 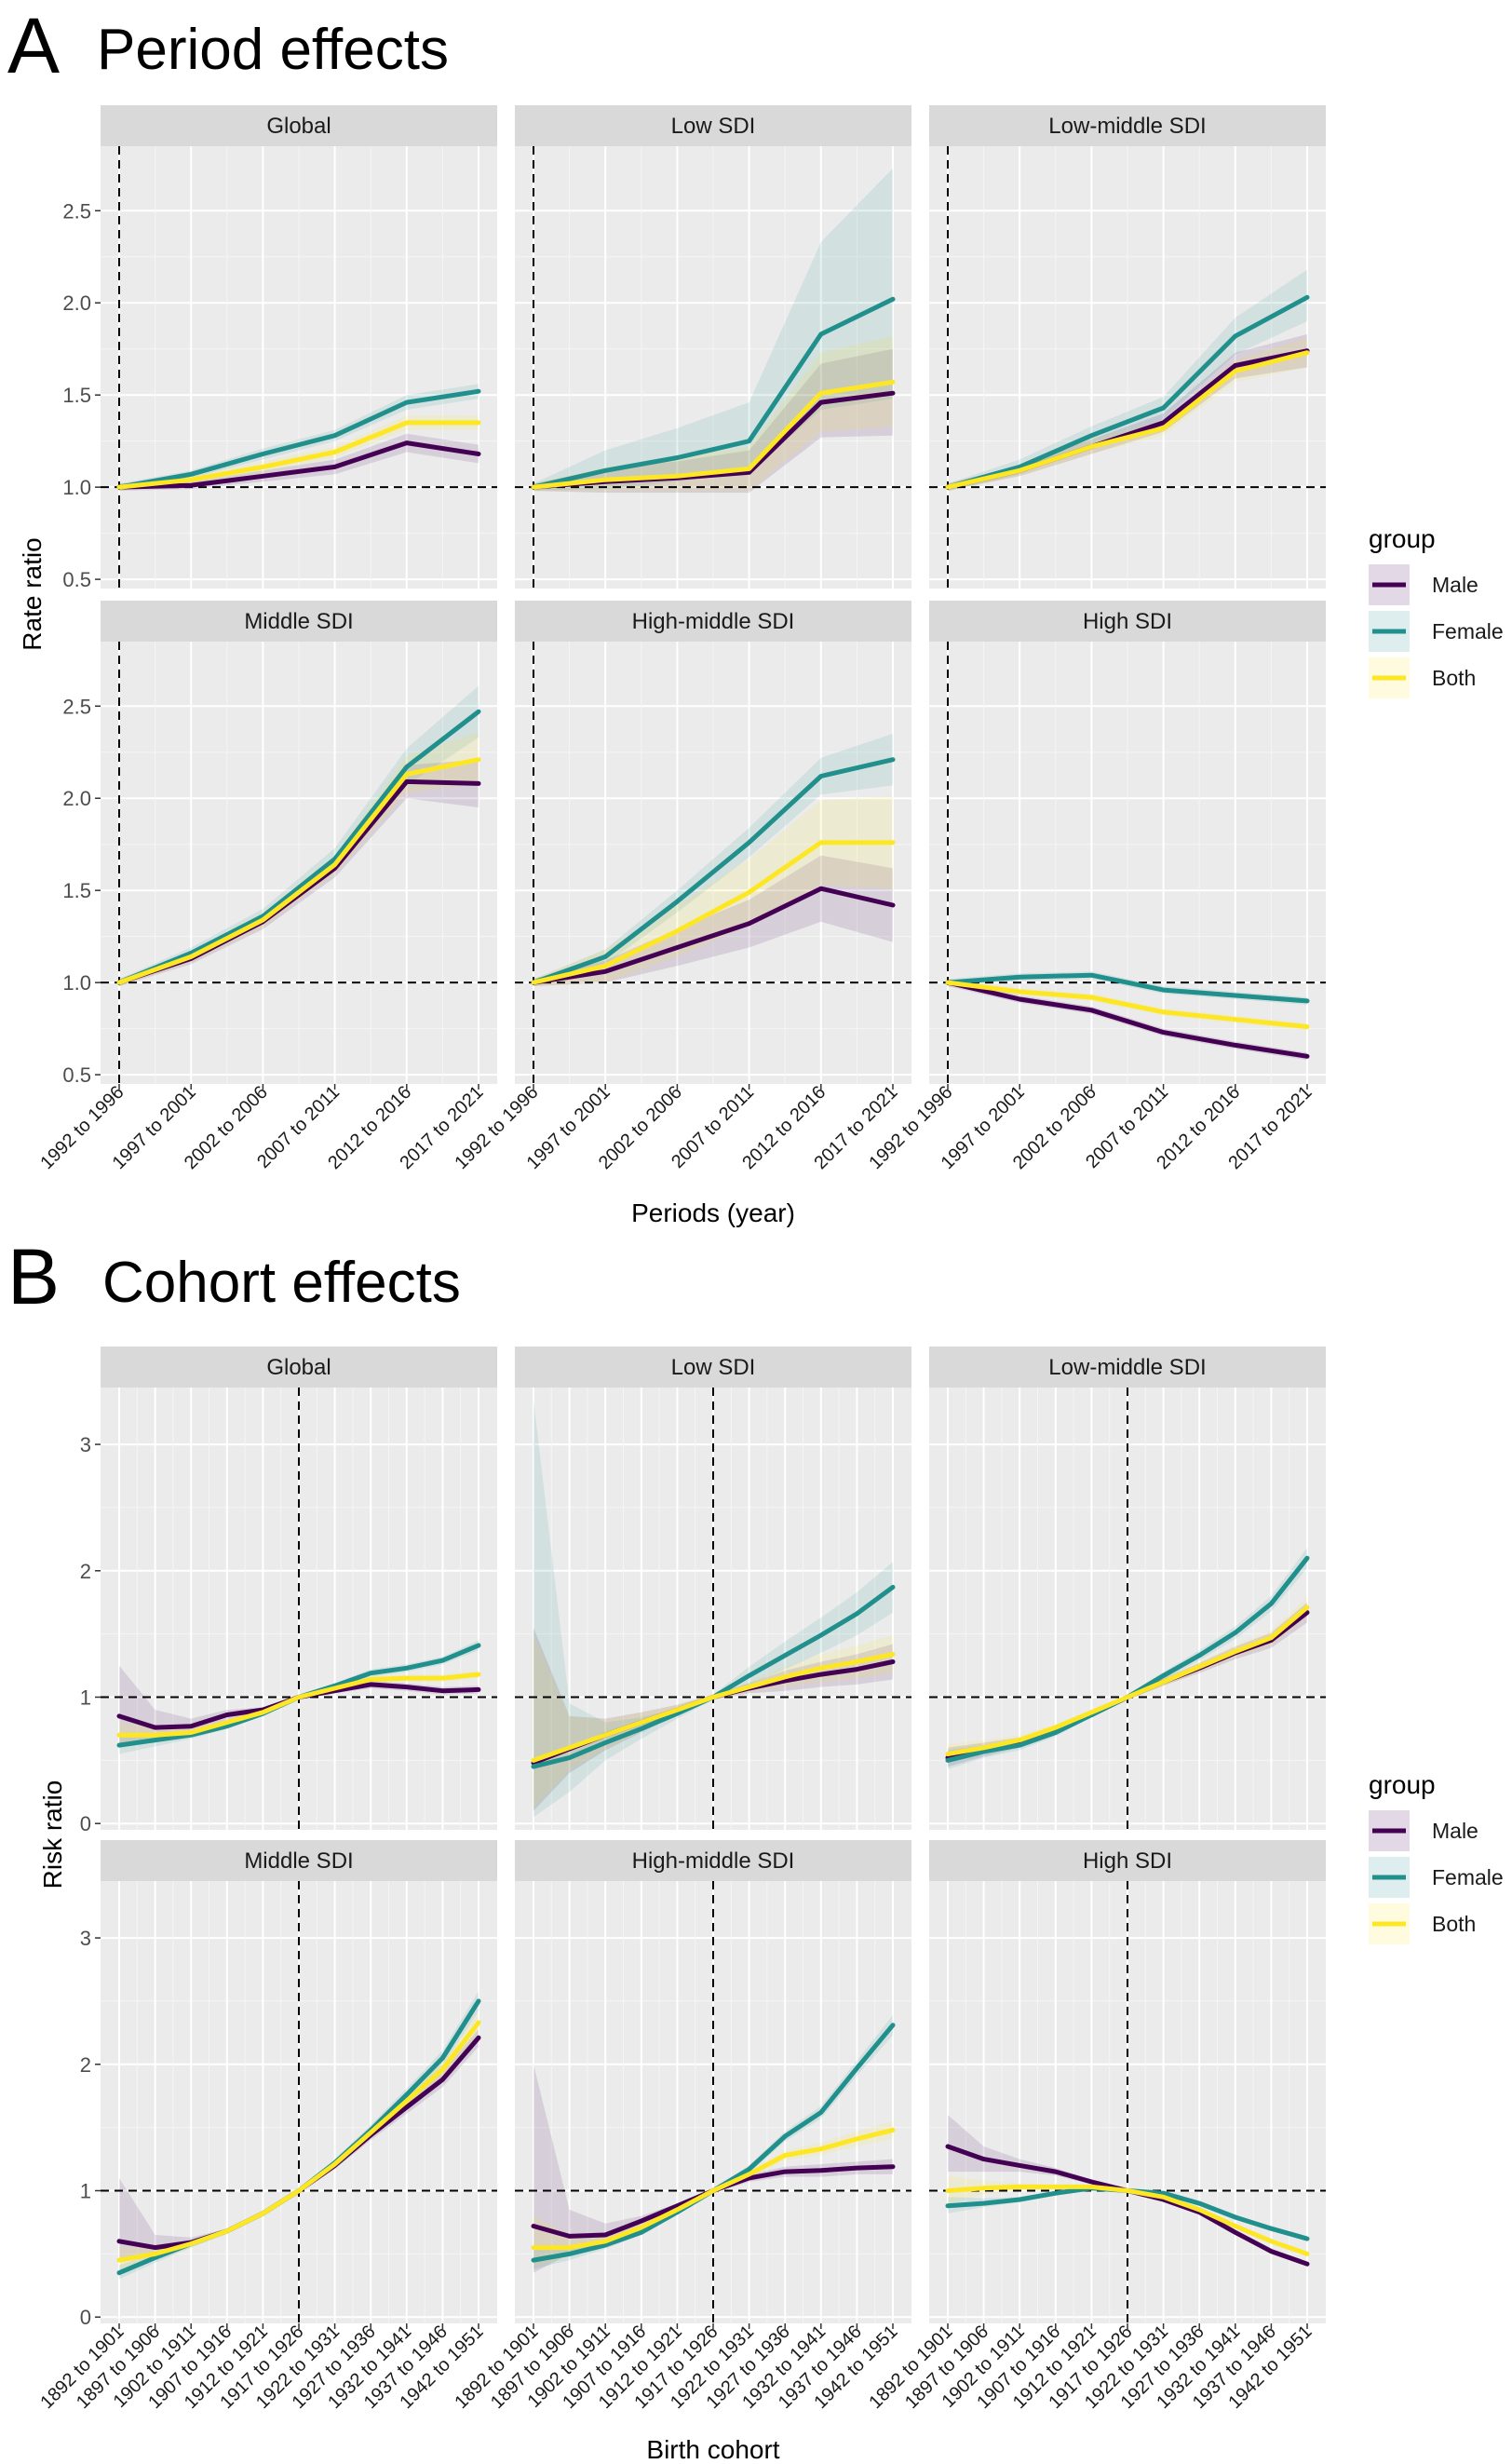 What do you see at coordinates (713, 1212) in the screenshot?
I see `period-x-axis-title: Periods (year)` at bounding box center [713, 1212].